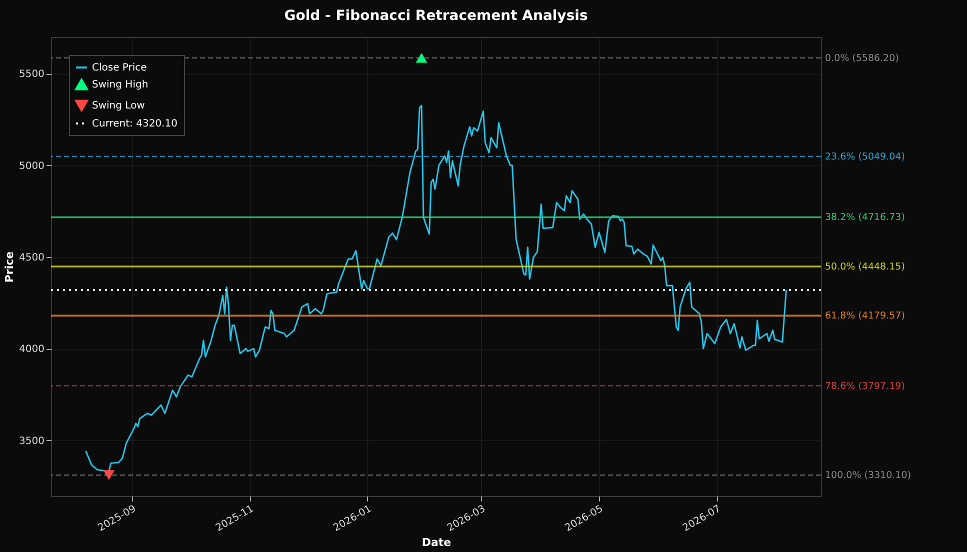 This screenshot has height=552, width=967. What do you see at coordinates (865, 386) in the screenshot?
I see `ref-line-label: 78.6% (3797.19)` at bounding box center [865, 386].